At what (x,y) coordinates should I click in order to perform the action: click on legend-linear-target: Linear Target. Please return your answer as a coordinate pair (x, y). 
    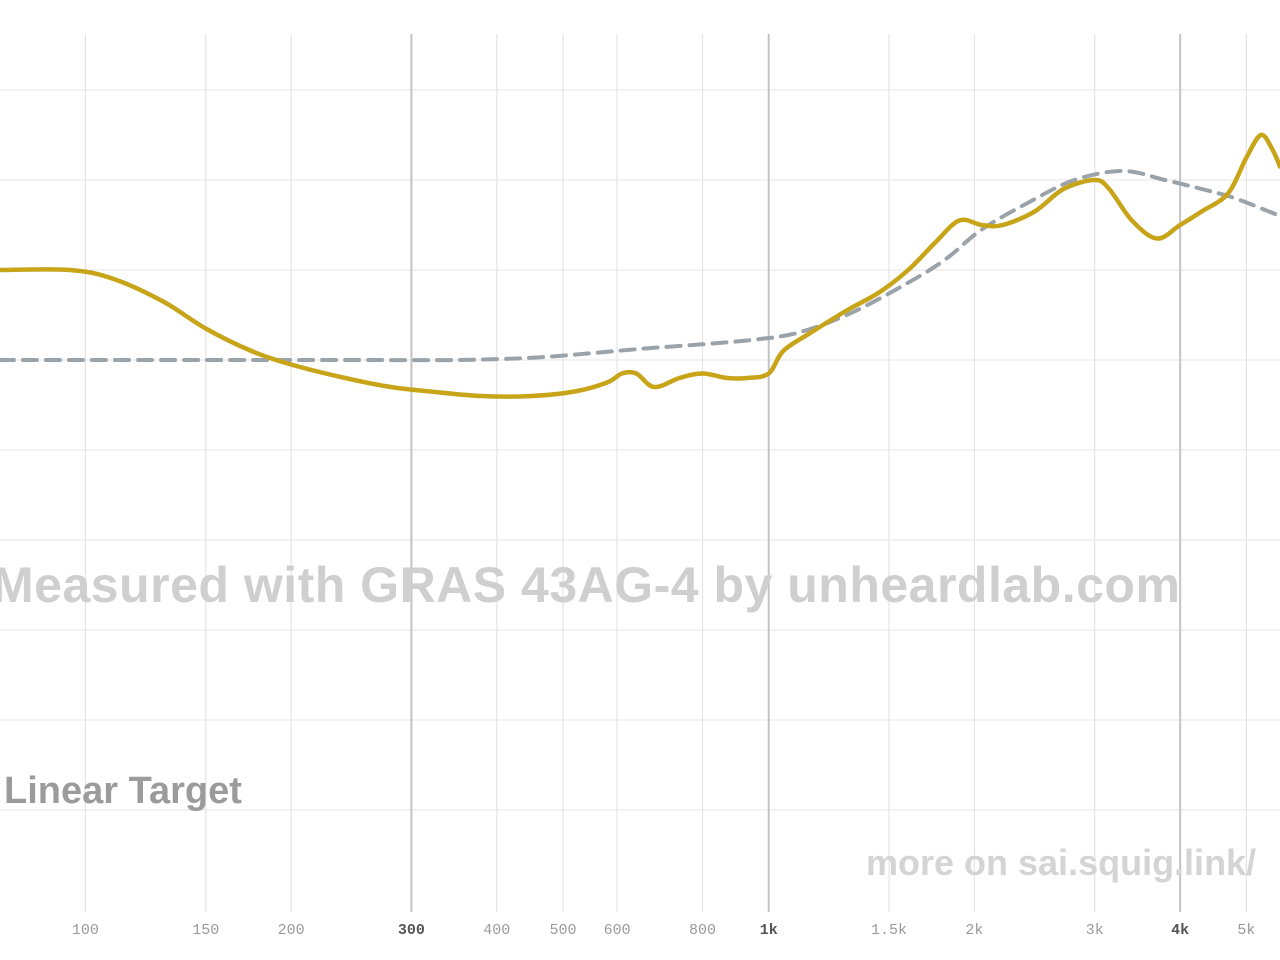
    Looking at the image, I should click on (123, 791).